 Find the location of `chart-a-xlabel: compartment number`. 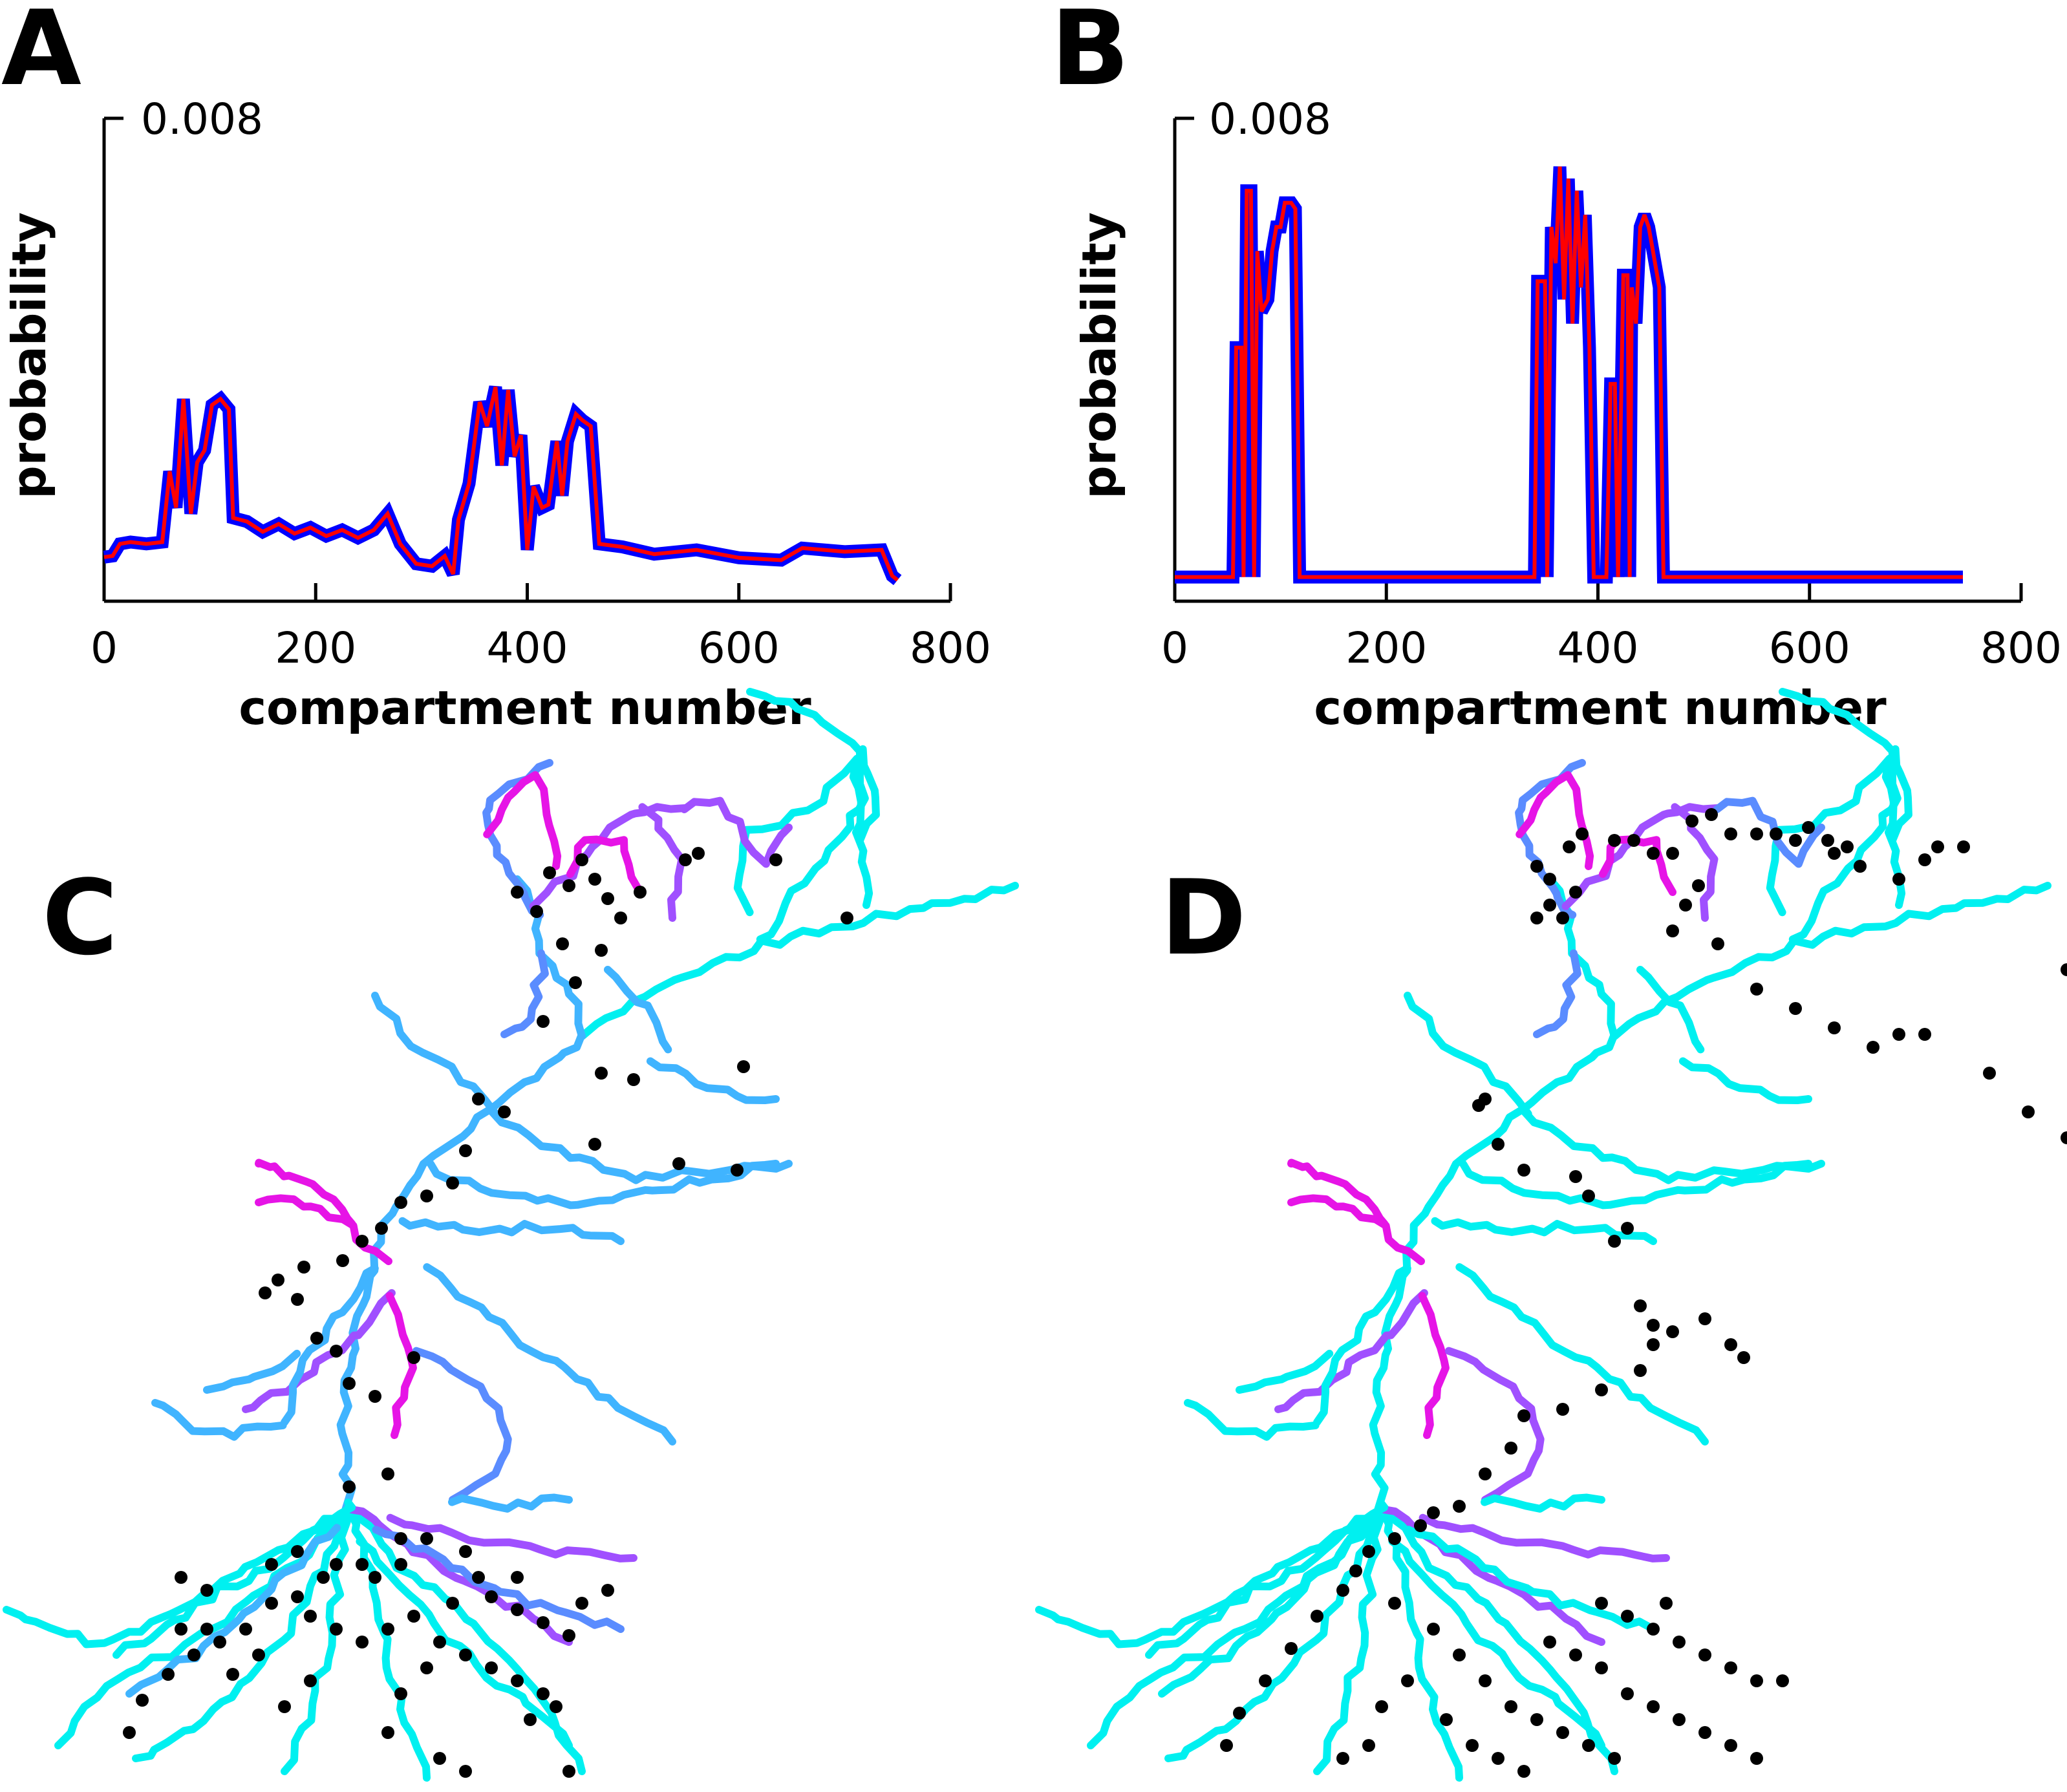

chart-a-xlabel: compartment number is located at coordinates (525, 708).